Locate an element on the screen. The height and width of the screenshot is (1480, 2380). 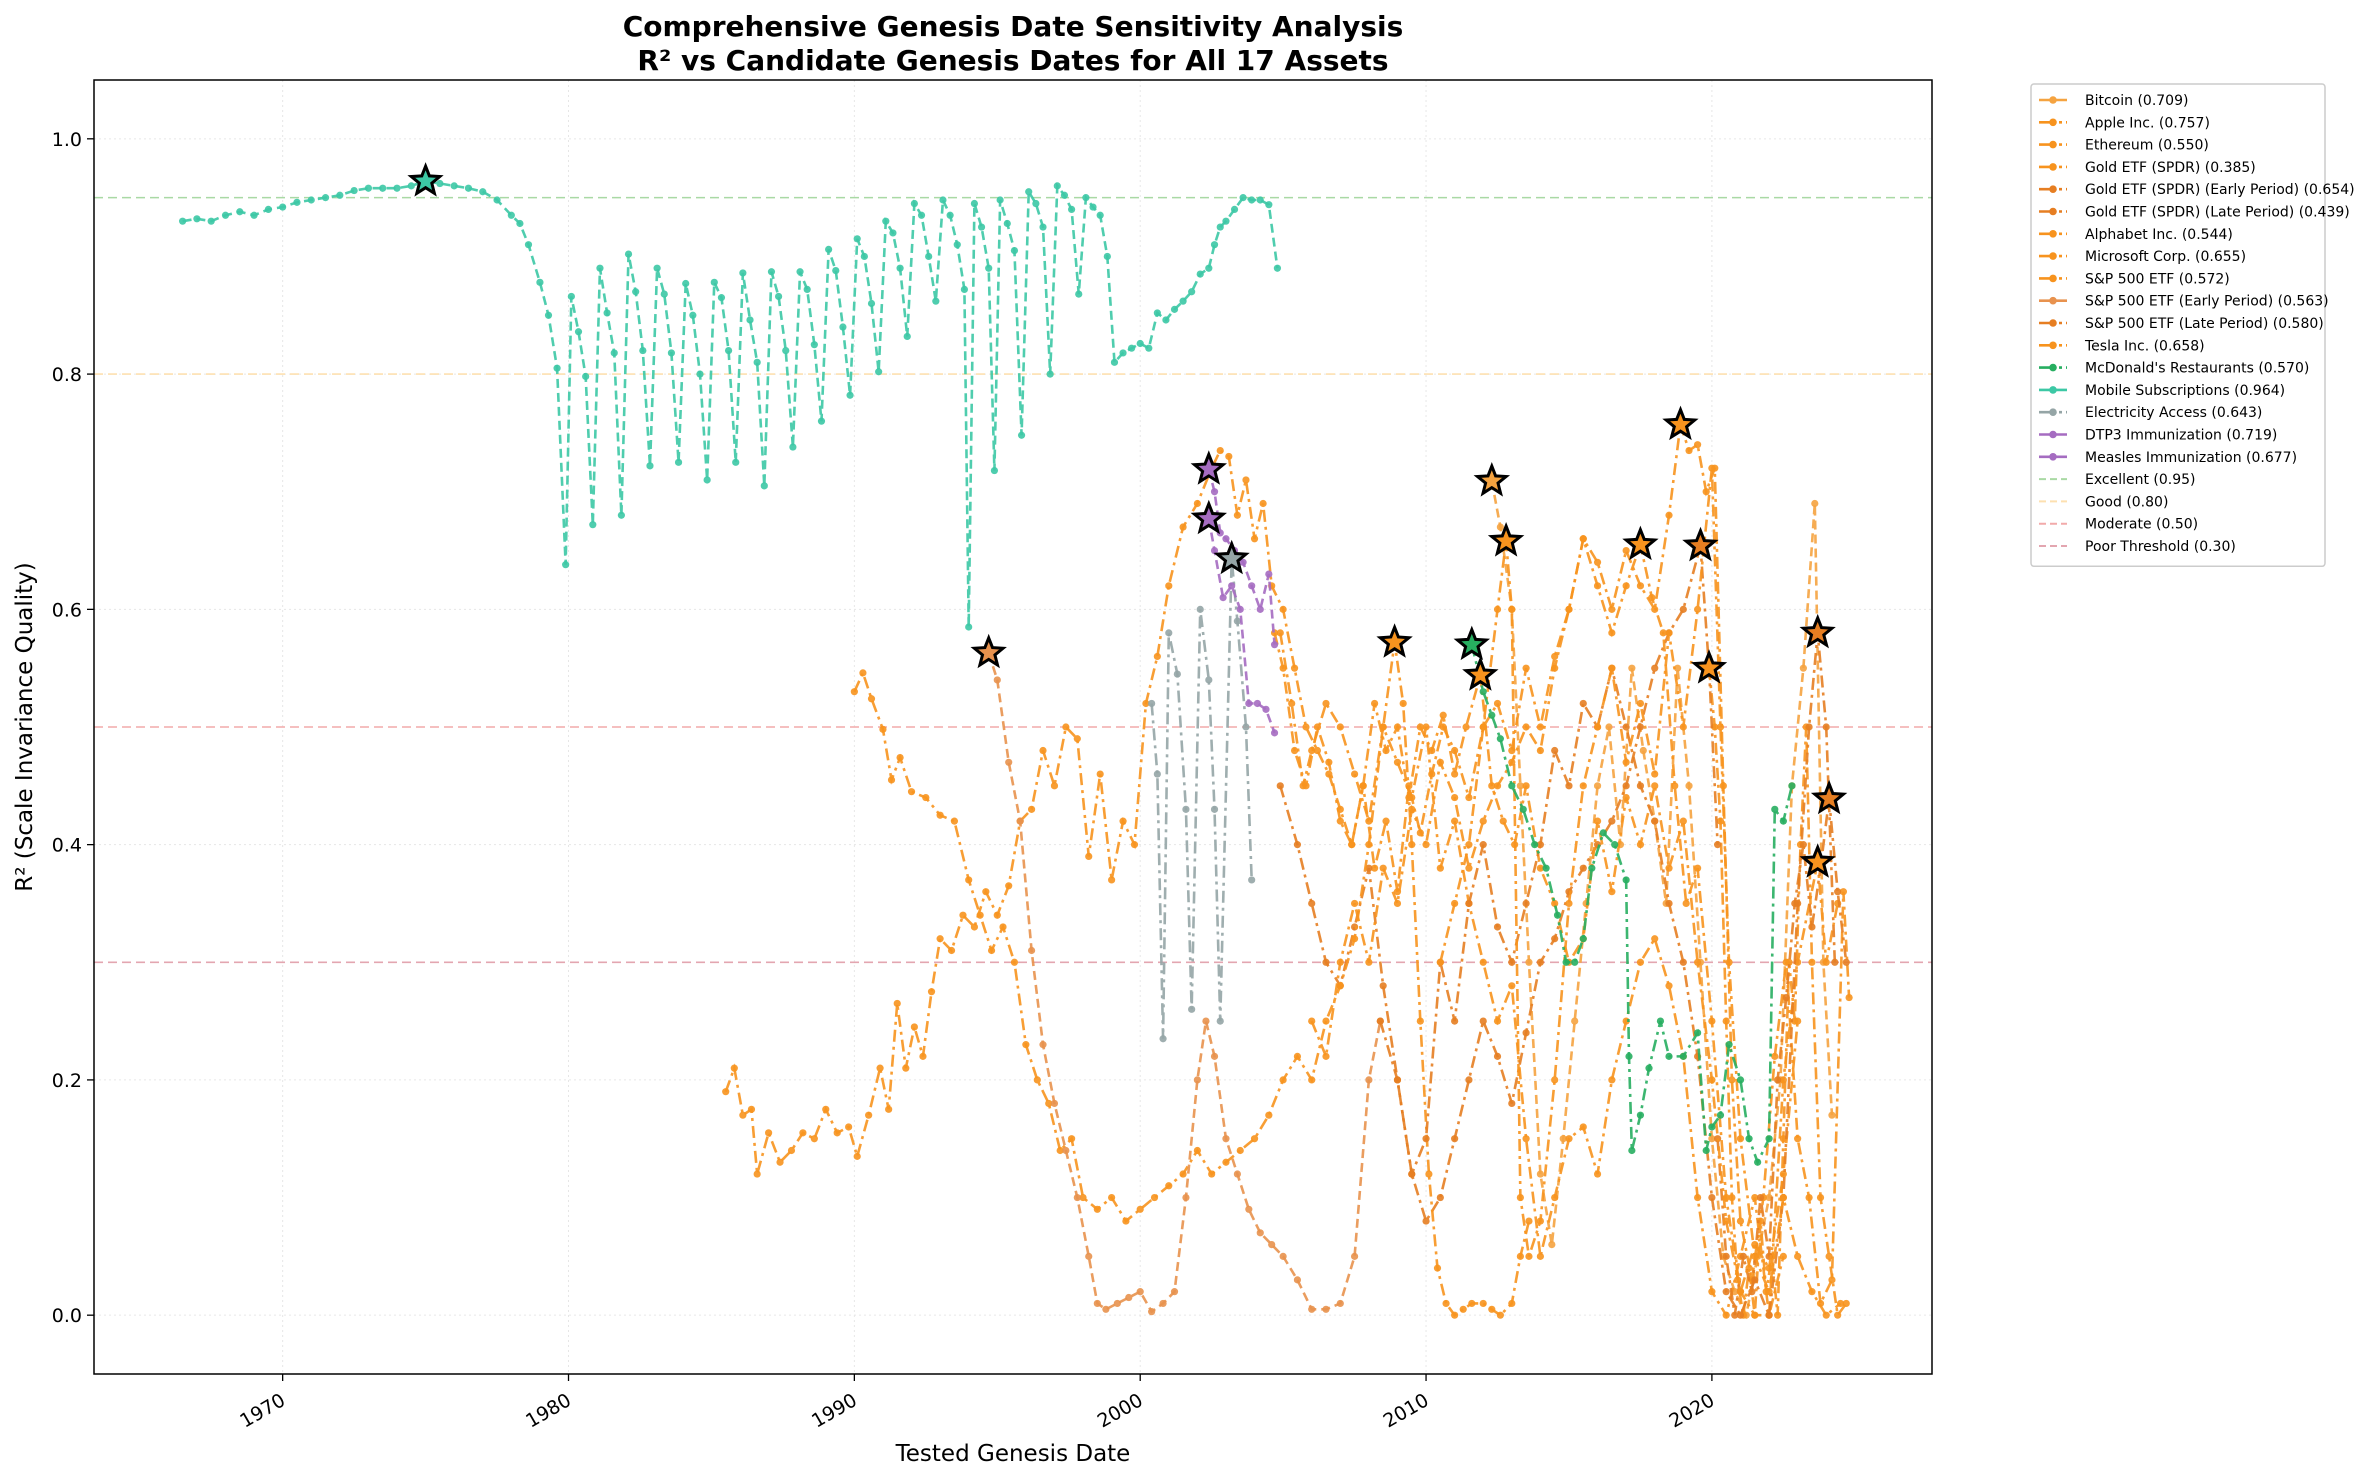
series is located at coordinates (1191, 978).